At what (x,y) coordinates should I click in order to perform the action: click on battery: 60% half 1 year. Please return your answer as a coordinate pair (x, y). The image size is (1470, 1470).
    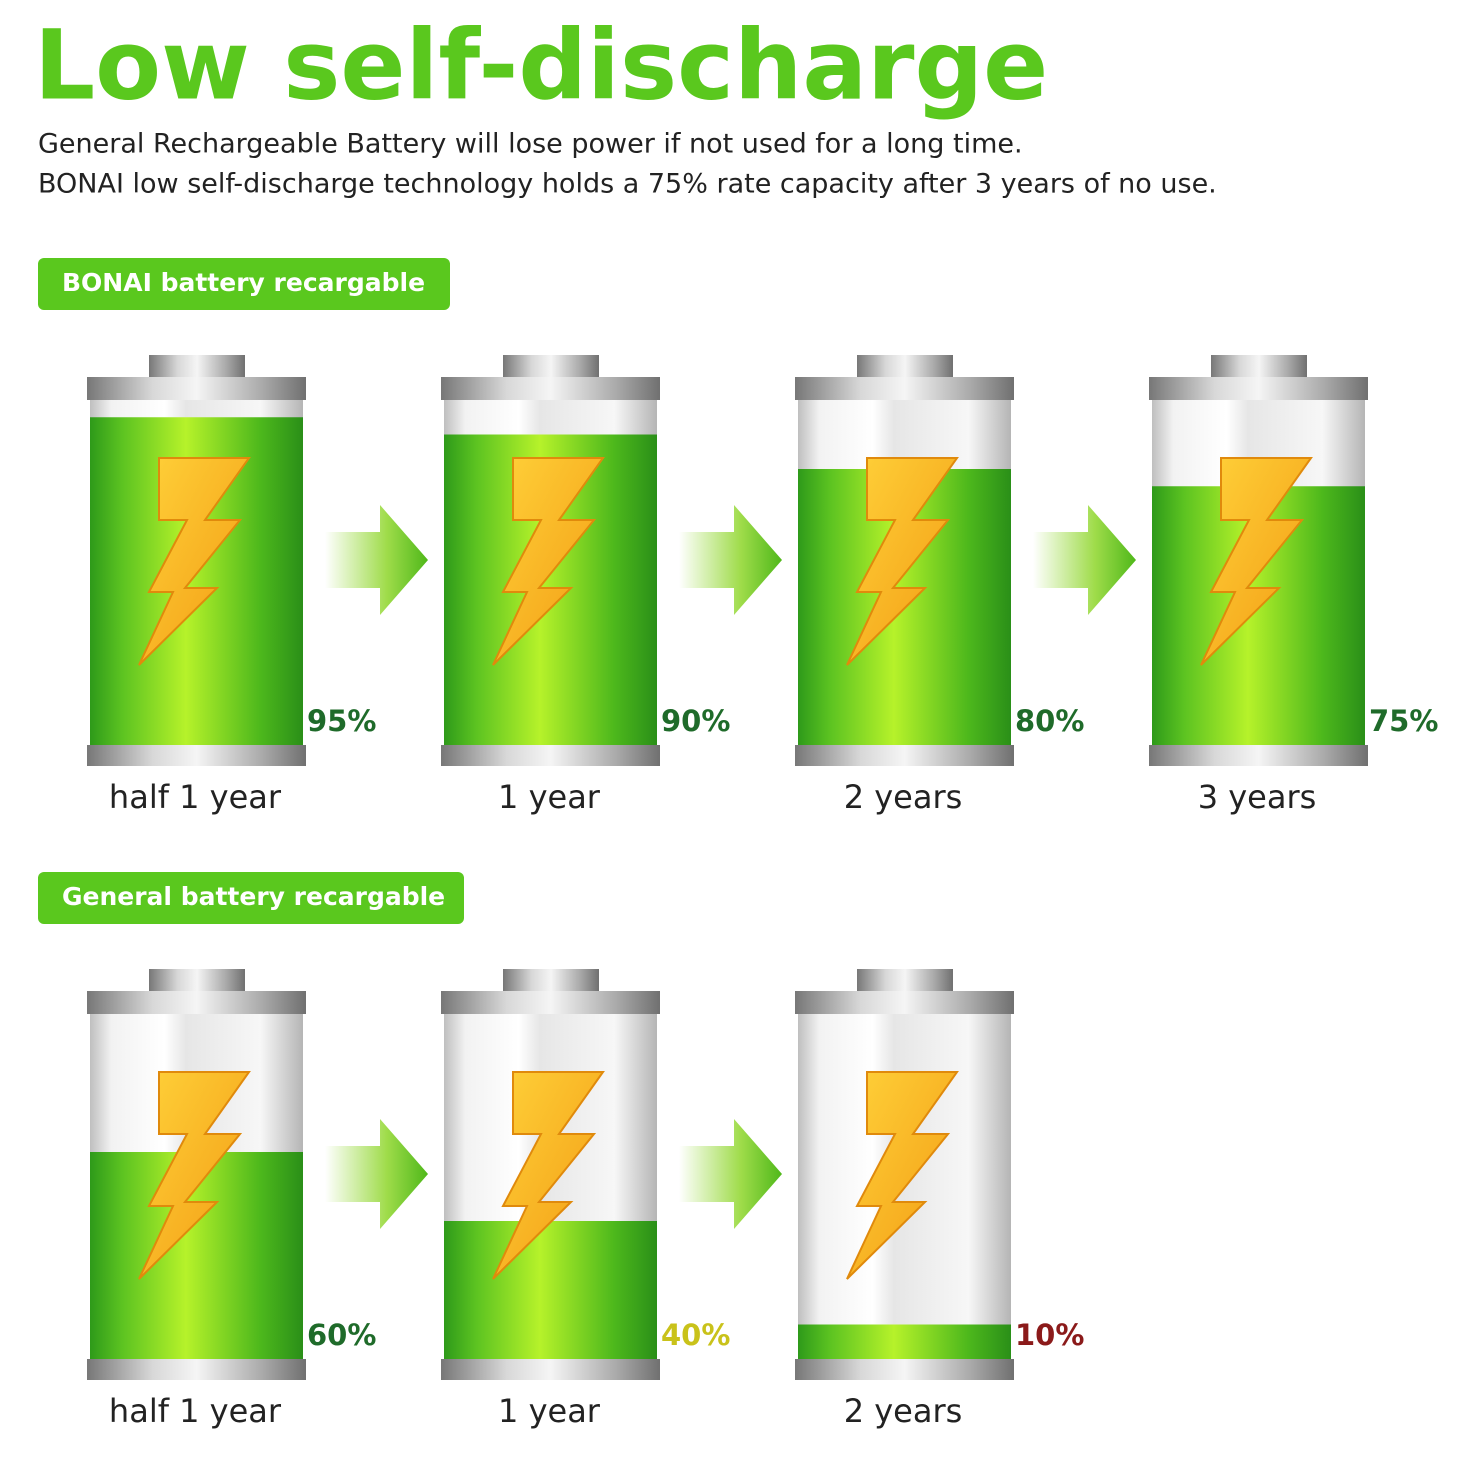
    Looking at the image, I should click on (231, 1199).